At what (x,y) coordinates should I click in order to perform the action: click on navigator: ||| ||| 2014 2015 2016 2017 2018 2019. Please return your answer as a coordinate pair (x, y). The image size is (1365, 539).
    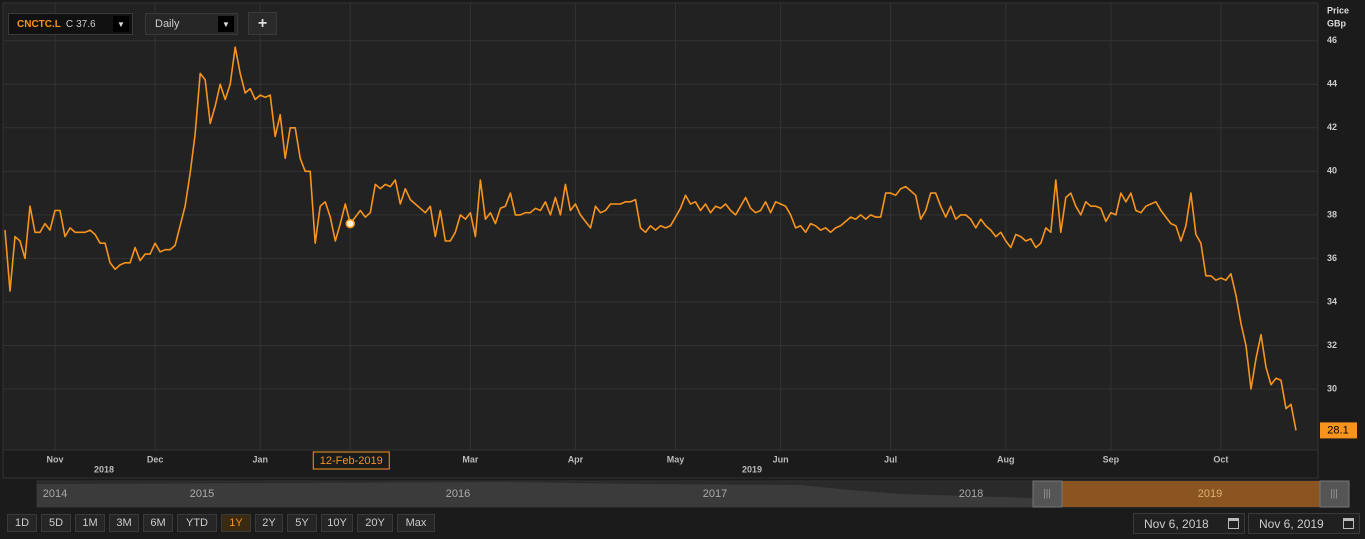
    Looking at the image, I should click on (693, 494).